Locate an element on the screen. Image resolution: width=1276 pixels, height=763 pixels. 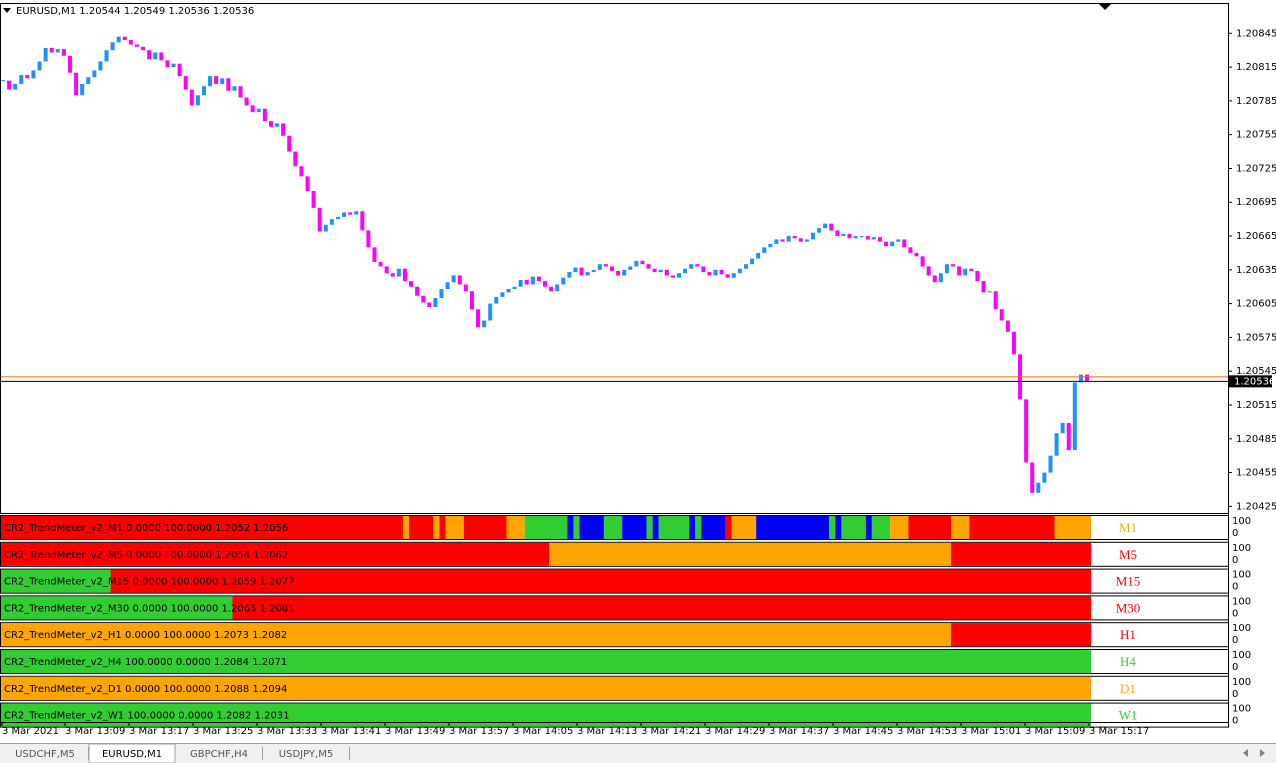
x-tick-label: 3 Mar 13:57 is located at coordinates (479, 731).